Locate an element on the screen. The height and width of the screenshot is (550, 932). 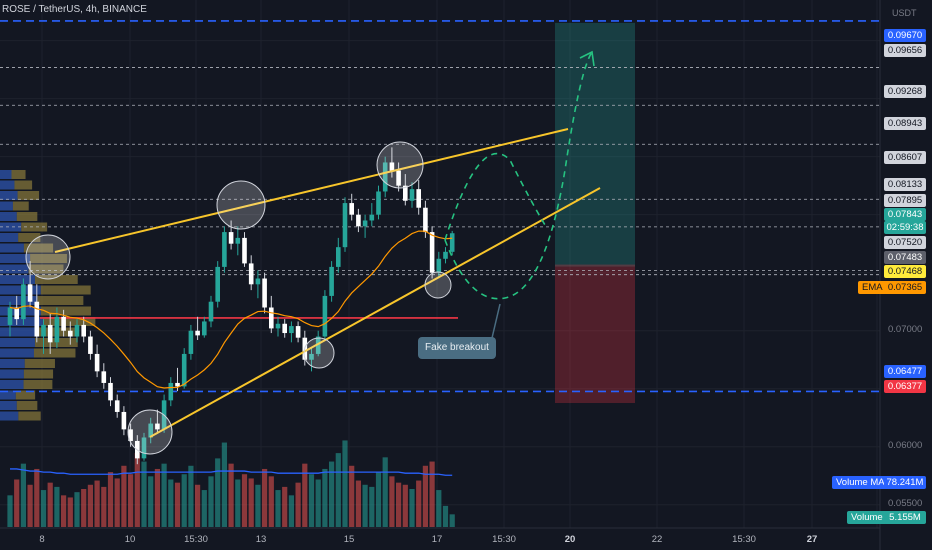
currency-unit: USDT is located at coordinates (904, 13).